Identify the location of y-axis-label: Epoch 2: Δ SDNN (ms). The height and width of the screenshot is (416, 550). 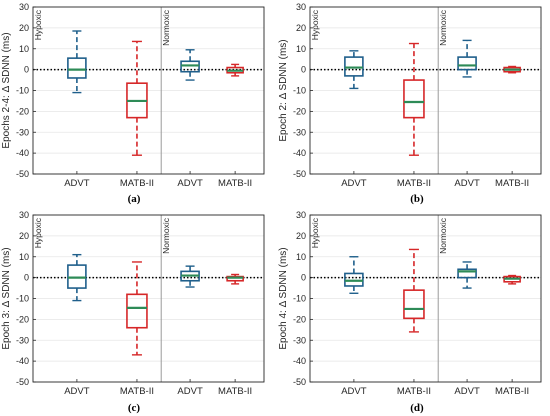
(283, 90).